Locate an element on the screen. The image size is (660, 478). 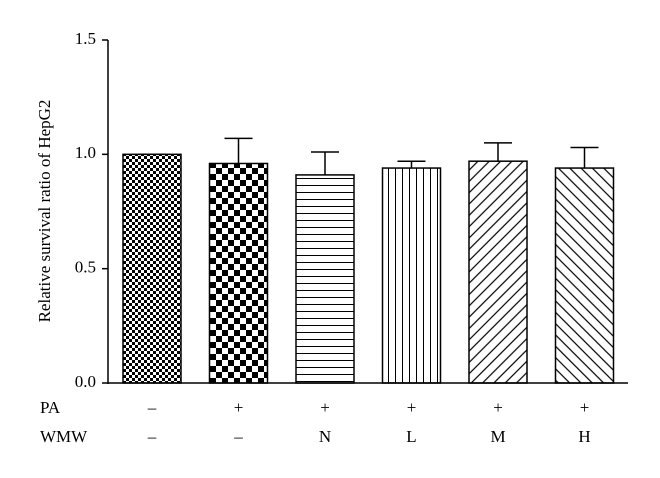
y-tick-label: 0.0 is located at coordinates (85, 381).